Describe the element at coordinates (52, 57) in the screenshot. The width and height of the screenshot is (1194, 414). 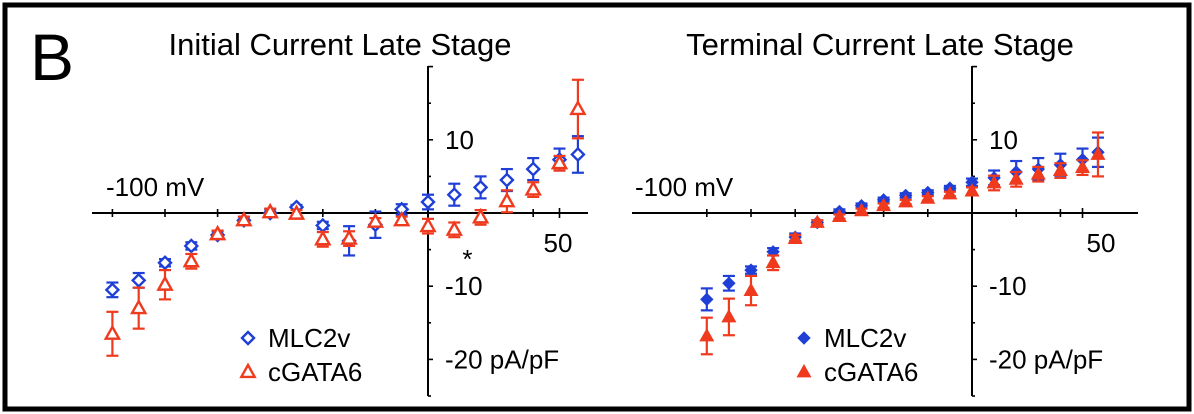
I see `panel-label: B` at that location.